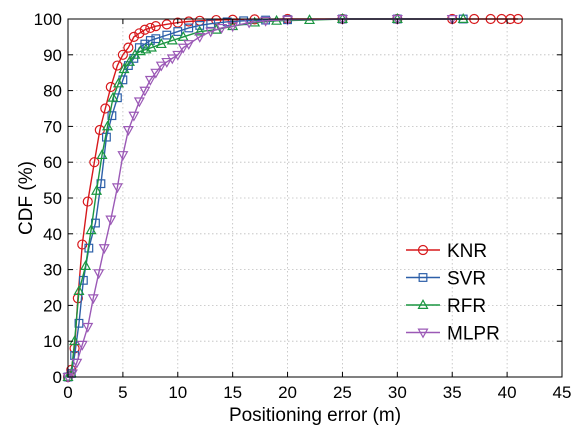 The width and height of the screenshot is (585, 436). I want to click on x-tick-label: 40, so click(507, 392).